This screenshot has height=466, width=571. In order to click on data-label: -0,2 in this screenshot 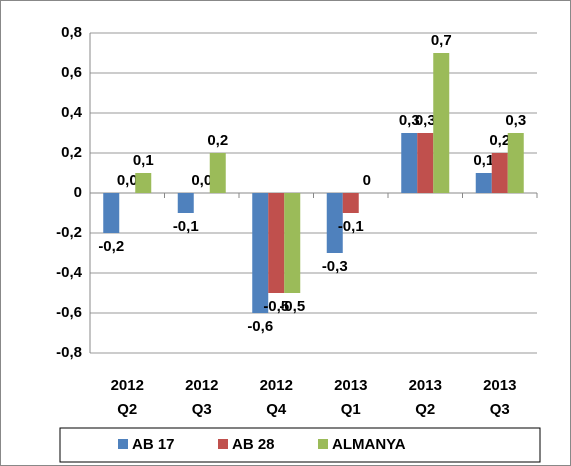, I will do `click(111, 246)`.